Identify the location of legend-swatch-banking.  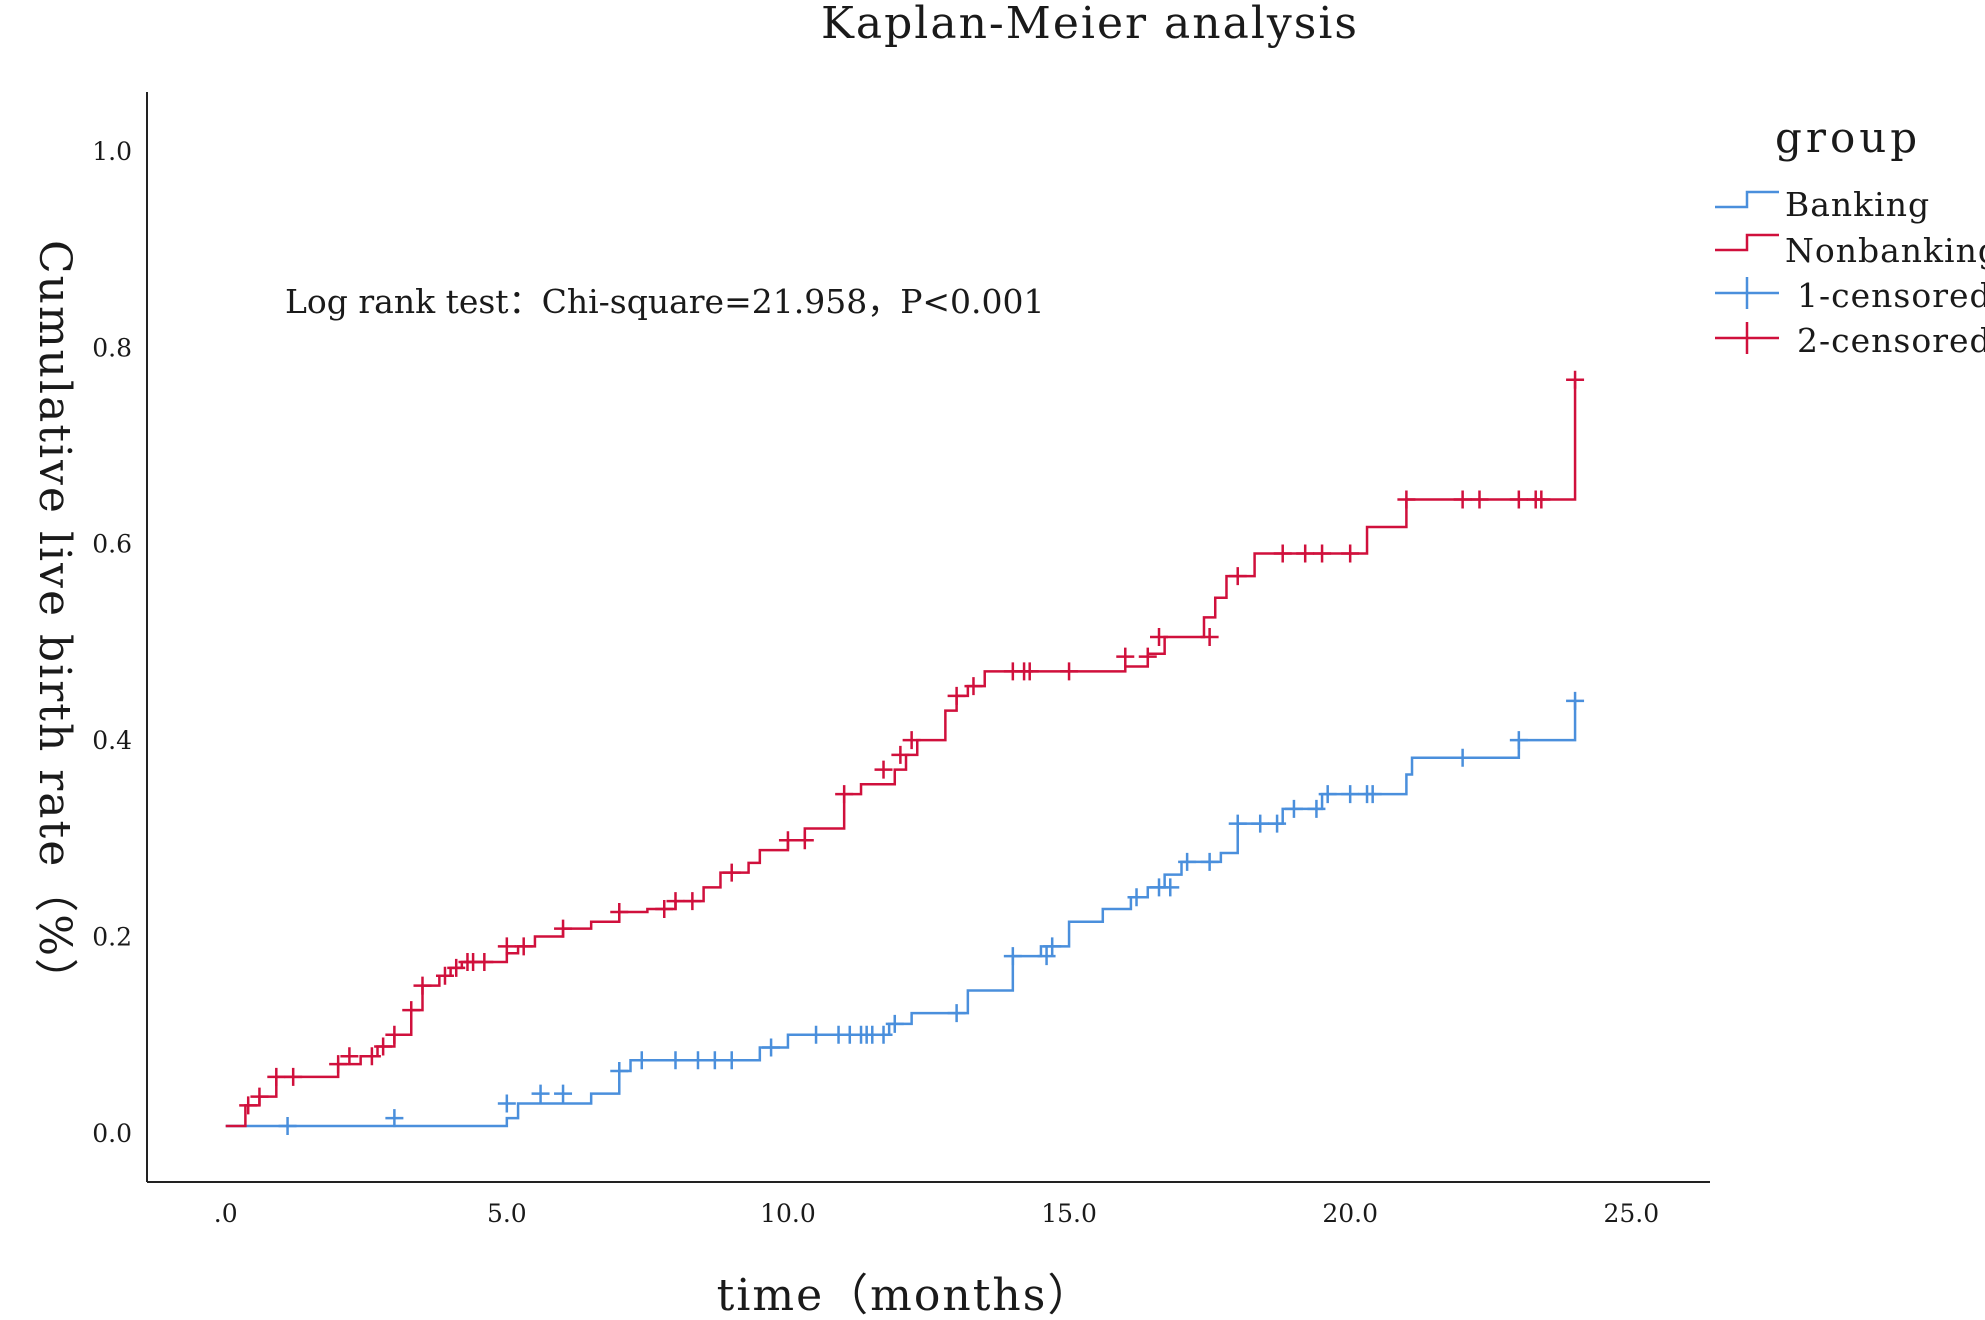
(1747, 199).